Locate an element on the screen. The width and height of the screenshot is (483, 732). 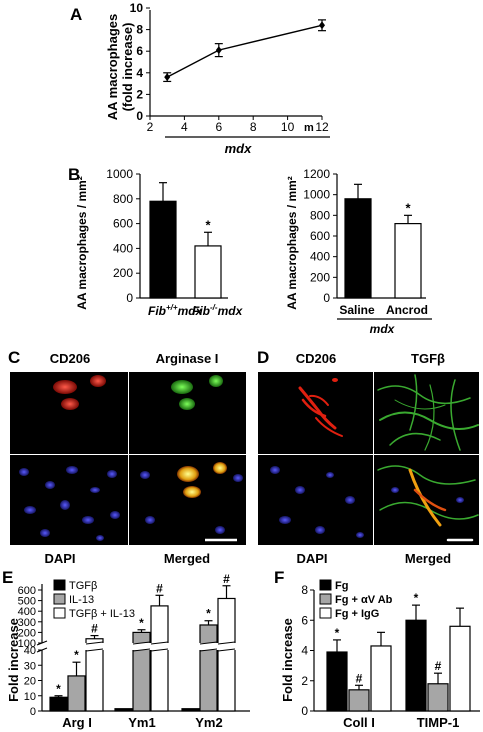
category-label: Ym2 is located at coordinates (208, 722).